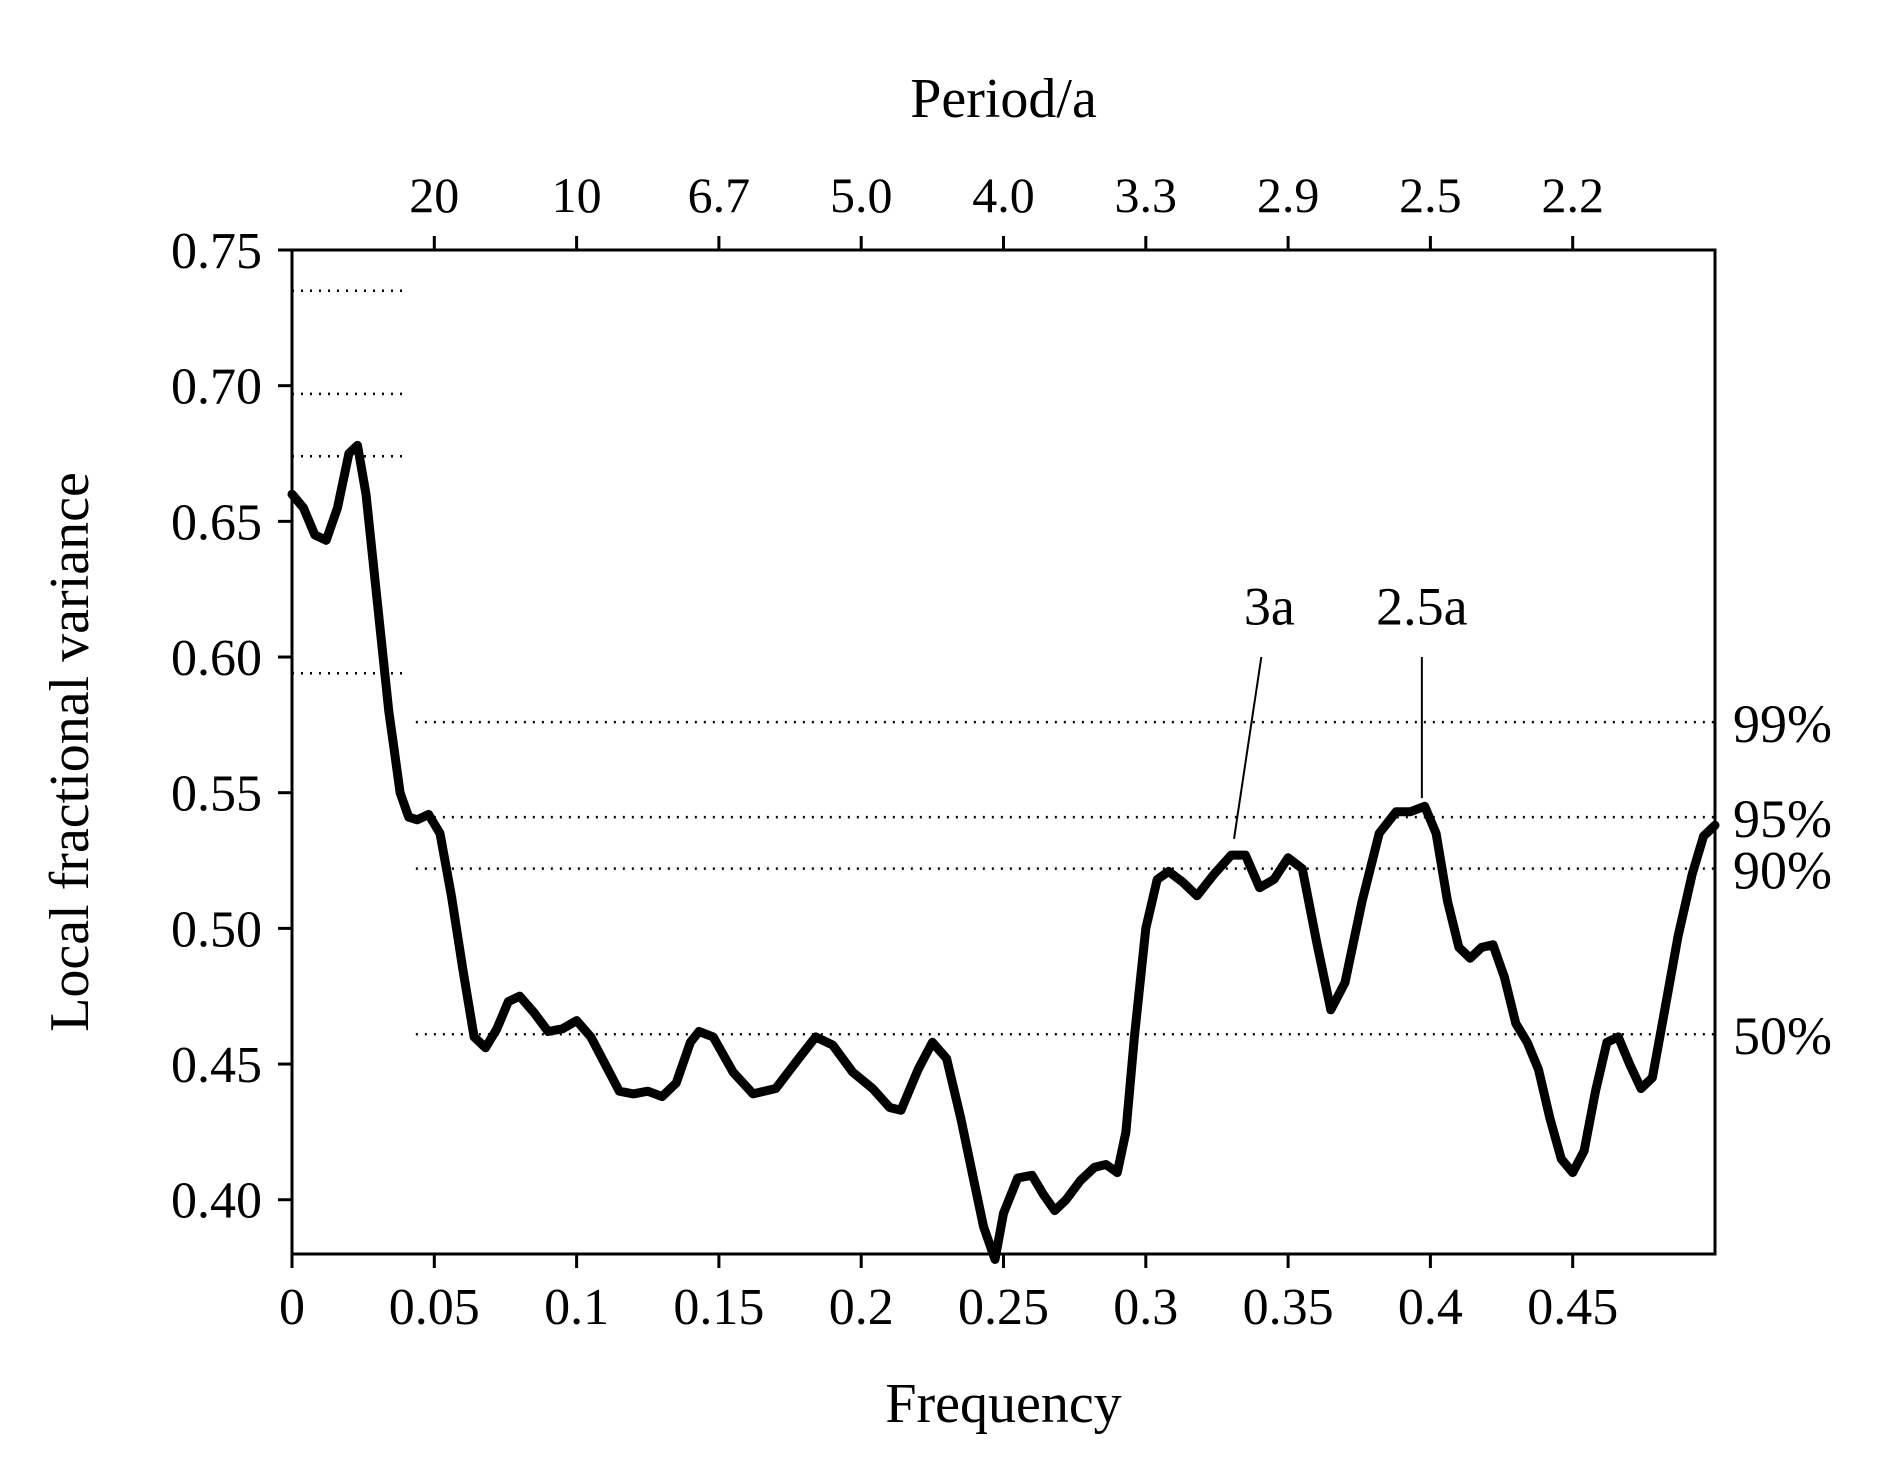 This screenshot has width=1890, height=1458. Describe the element at coordinates (576, 1307) in the screenshot. I see `x-tick-label: 0.1` at that location.